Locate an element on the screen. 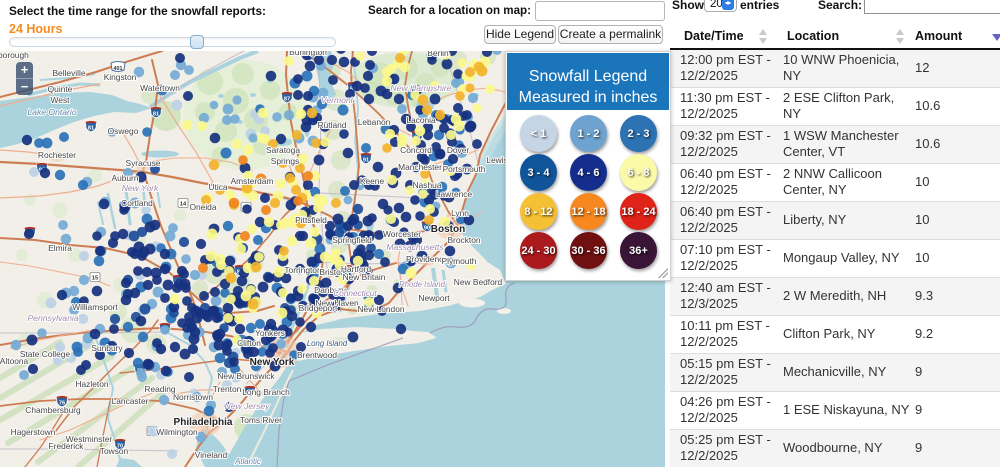  svg-text: Vermont is located at coordinates (337, 100).